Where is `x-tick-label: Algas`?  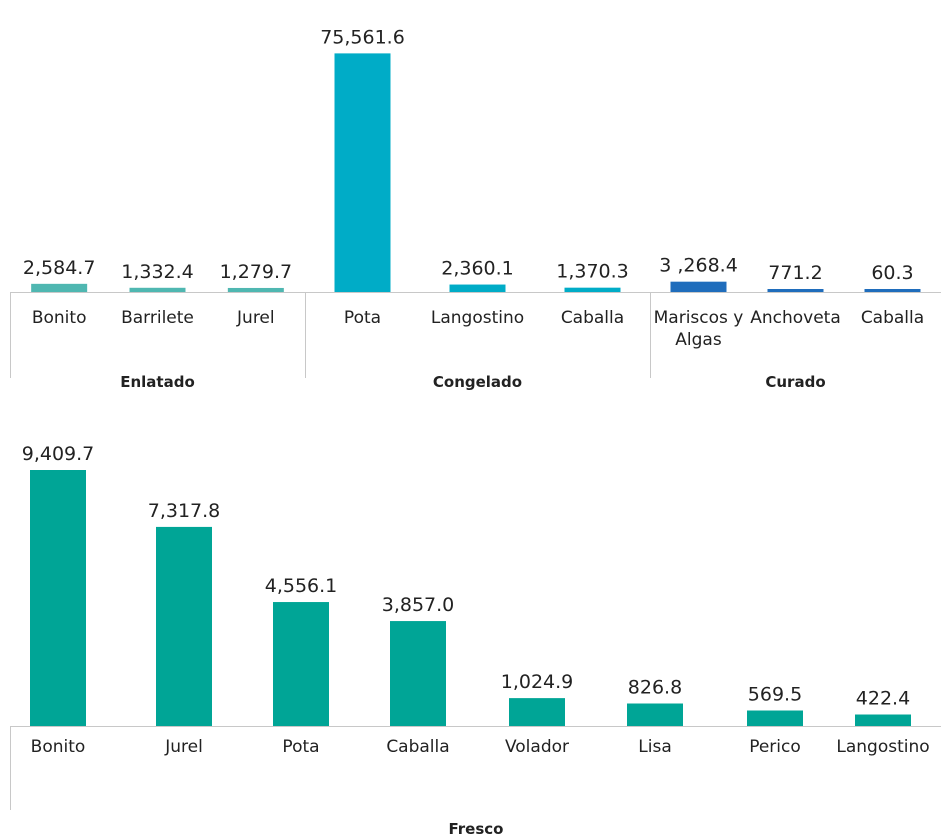
x-tick-label: Algas is located at coordinates (698, 340).